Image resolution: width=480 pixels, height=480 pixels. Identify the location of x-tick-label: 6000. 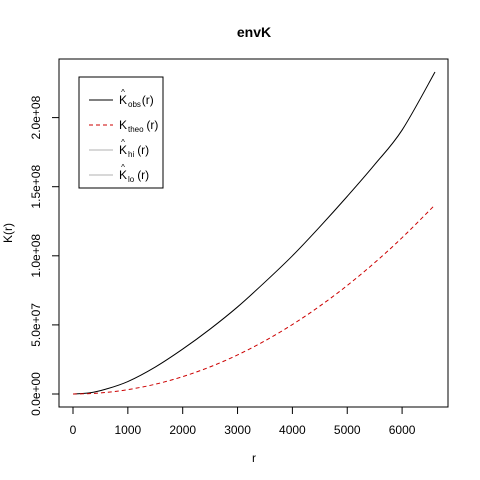
(402, 430).